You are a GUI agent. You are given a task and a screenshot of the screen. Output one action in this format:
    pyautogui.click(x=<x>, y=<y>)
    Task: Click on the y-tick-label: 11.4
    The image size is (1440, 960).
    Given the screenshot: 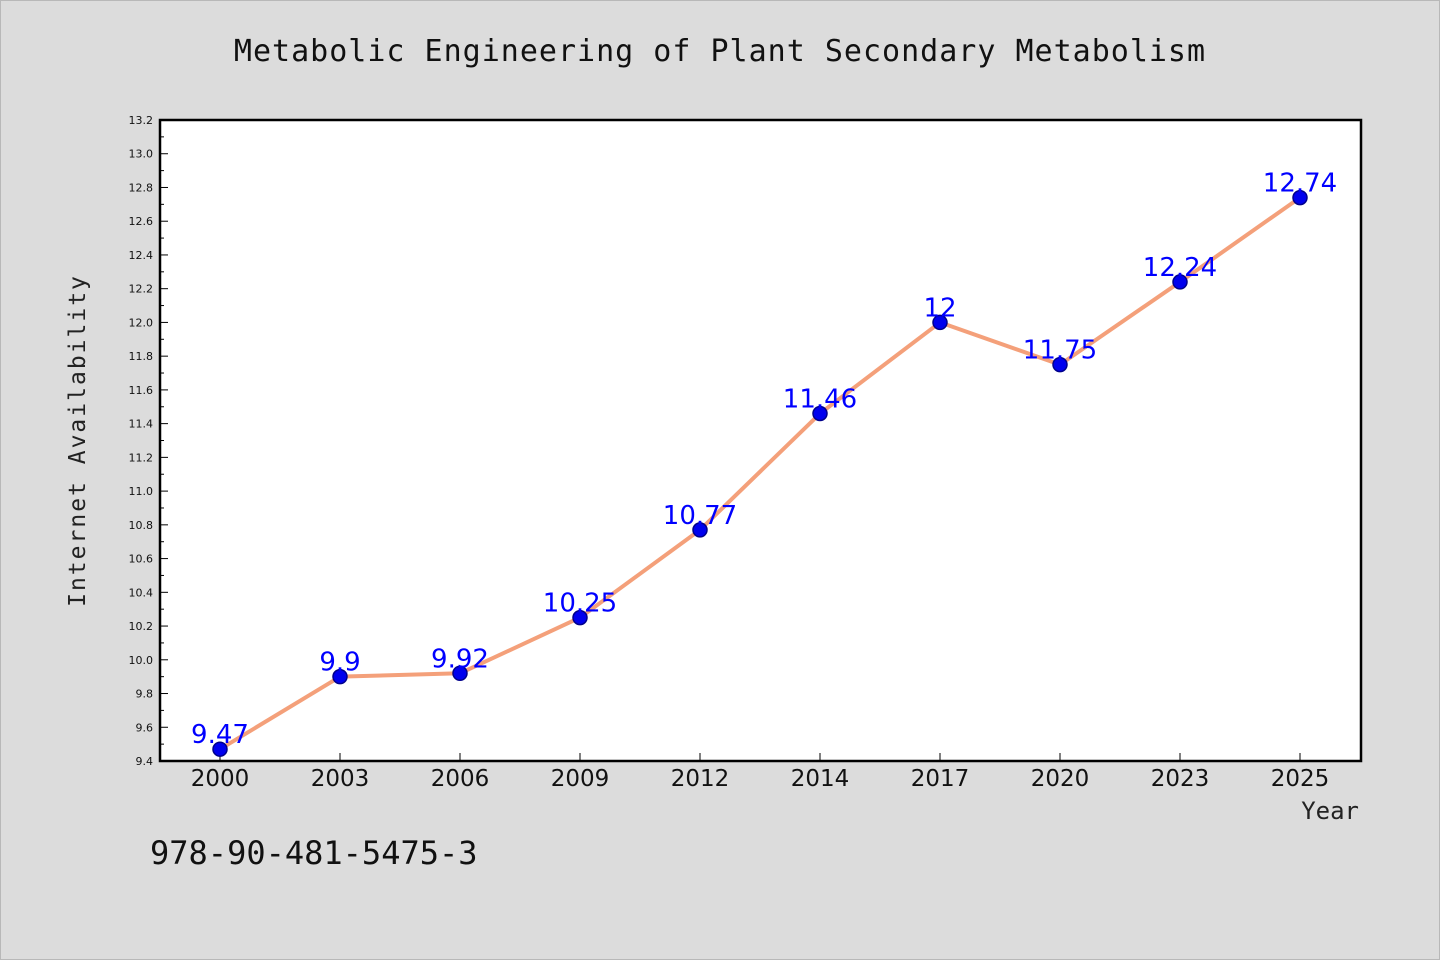 What is the action you would take?
    pyautogui.click(x=141, y=424)
    